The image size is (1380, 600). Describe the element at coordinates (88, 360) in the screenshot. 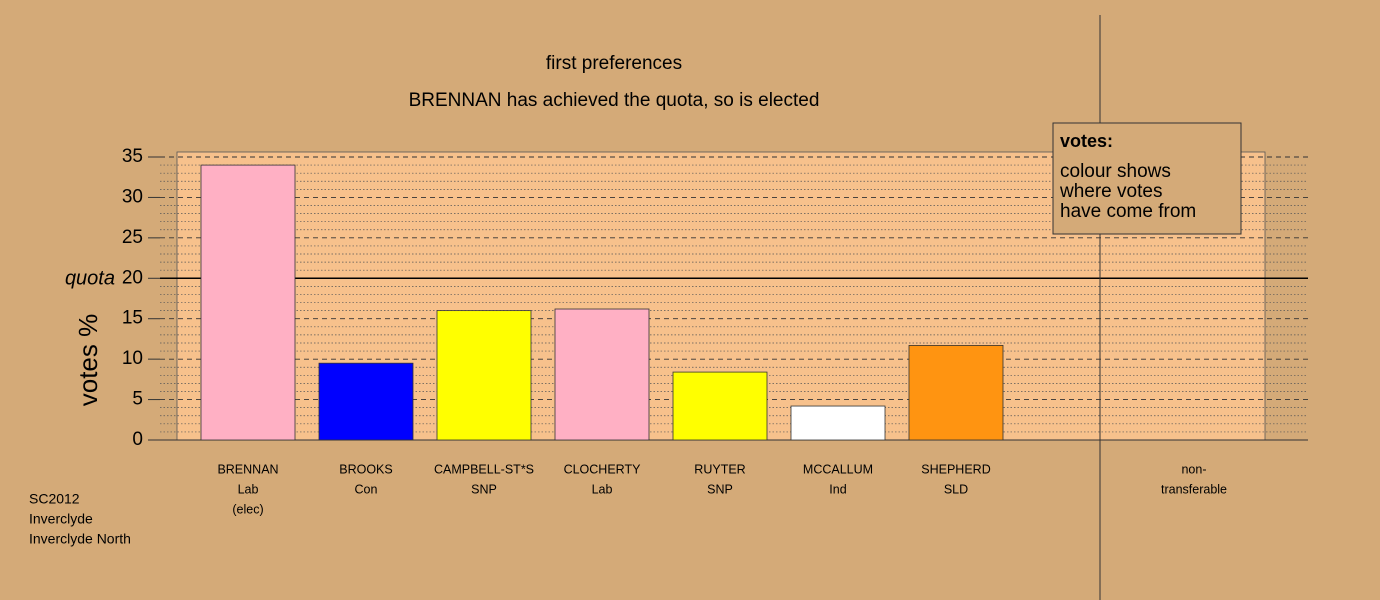

I see `y-axis-label: votes %` at that location.